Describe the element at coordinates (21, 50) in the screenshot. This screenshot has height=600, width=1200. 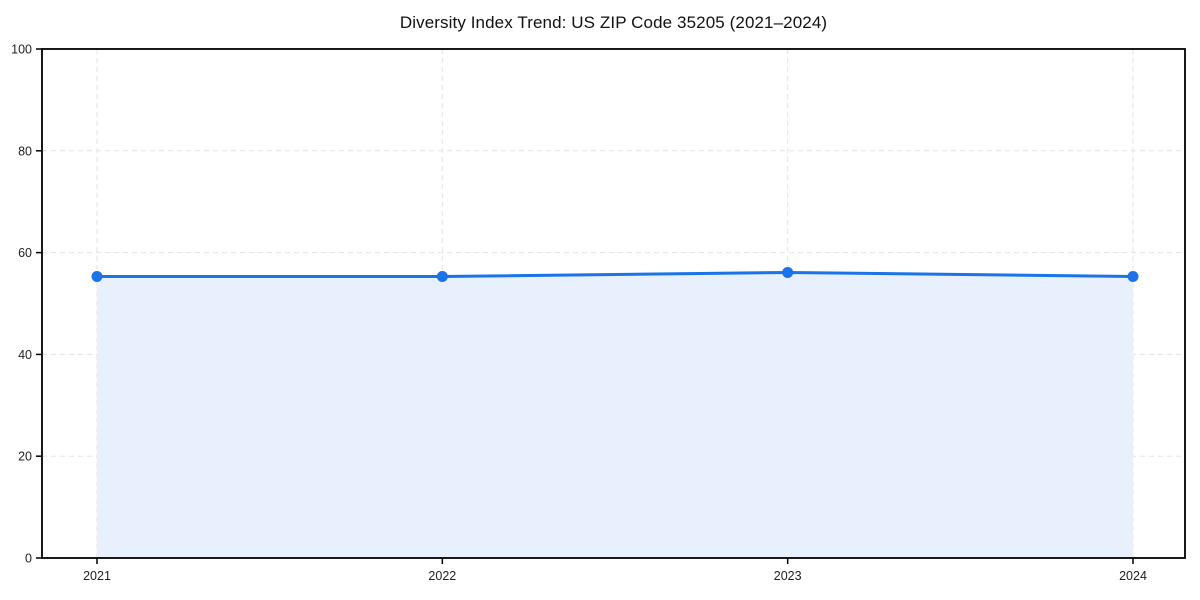
I see `y-tick-label: 100` at that location.